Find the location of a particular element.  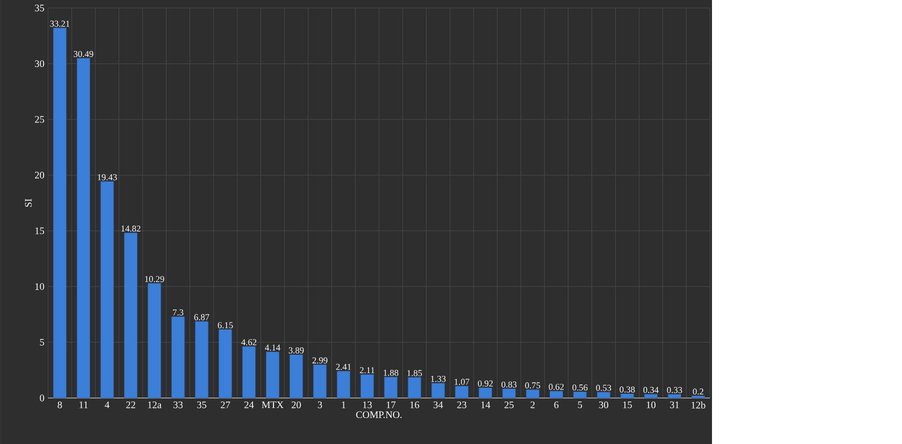

y-tick-label: 0 is located at coordinates (42, 398).